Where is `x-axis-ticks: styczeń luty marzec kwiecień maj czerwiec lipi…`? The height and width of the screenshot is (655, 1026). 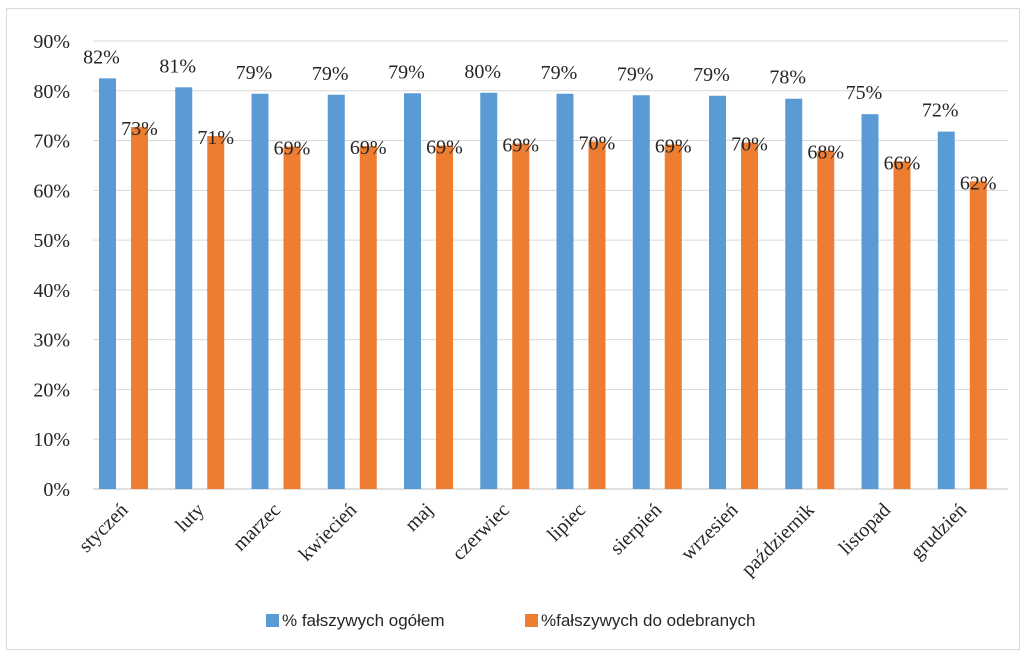 x-axis-ticks: styczeń luty marzec kwiecień maj czerwiec lipi… is located at coordinates (523, 540).